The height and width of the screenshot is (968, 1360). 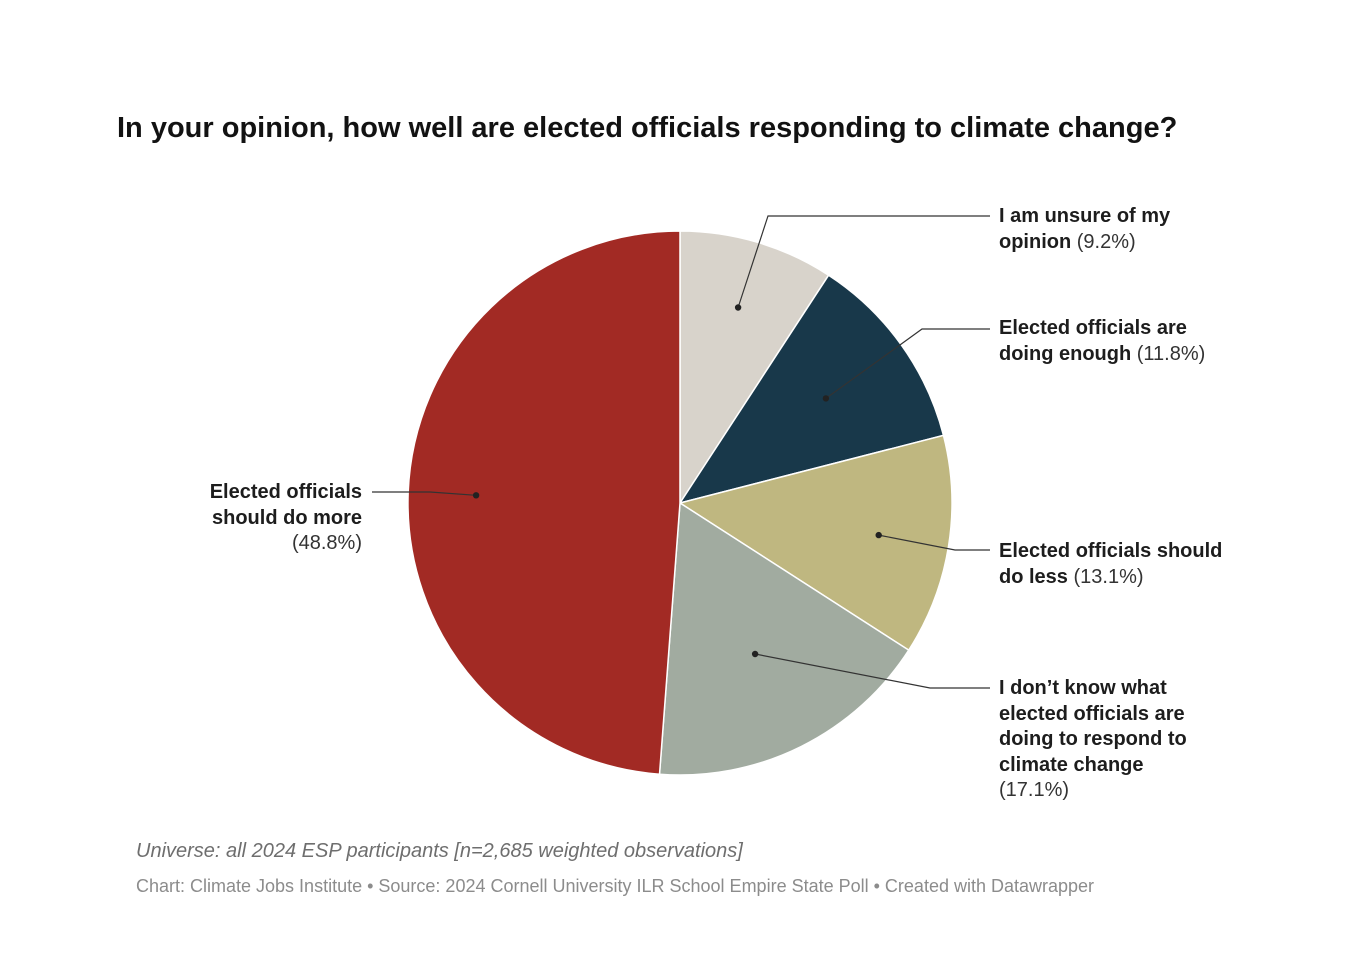 What do you see at coordinates (863, 261) in the screenshot?
I see `leader-line-unsure` at bounding box center [863, 261].